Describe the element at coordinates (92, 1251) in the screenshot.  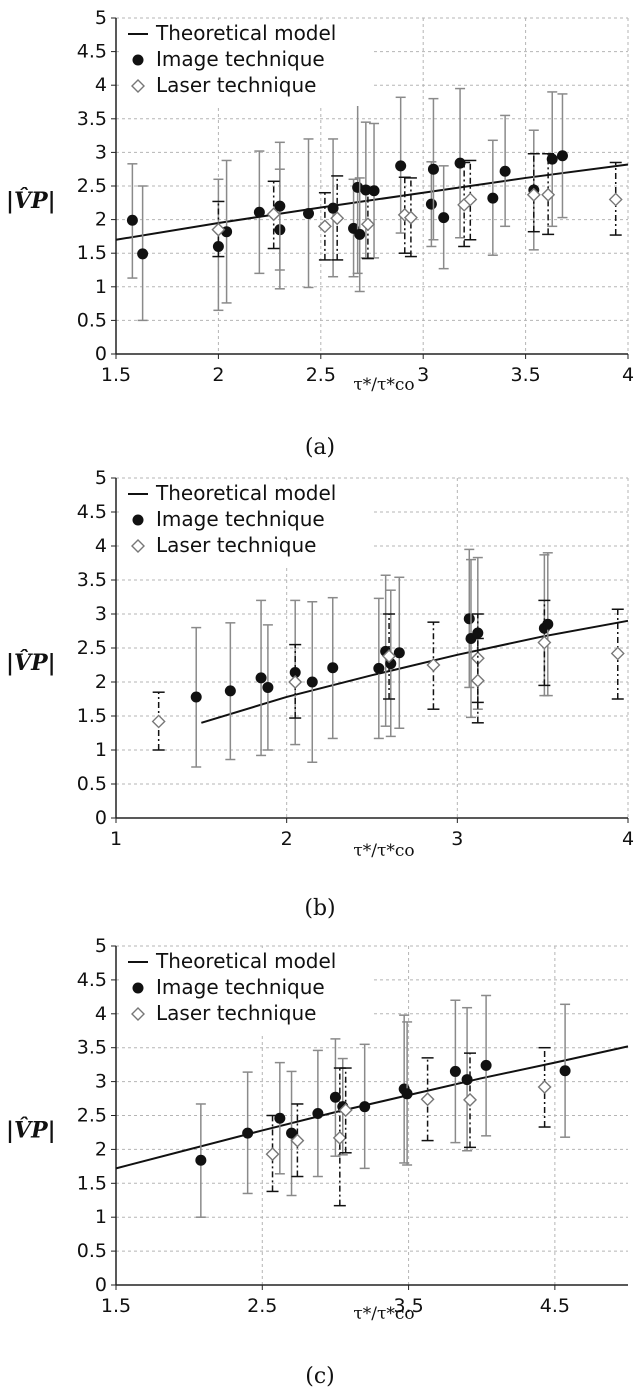
I see `y-tick-label: 0.5` at that location.